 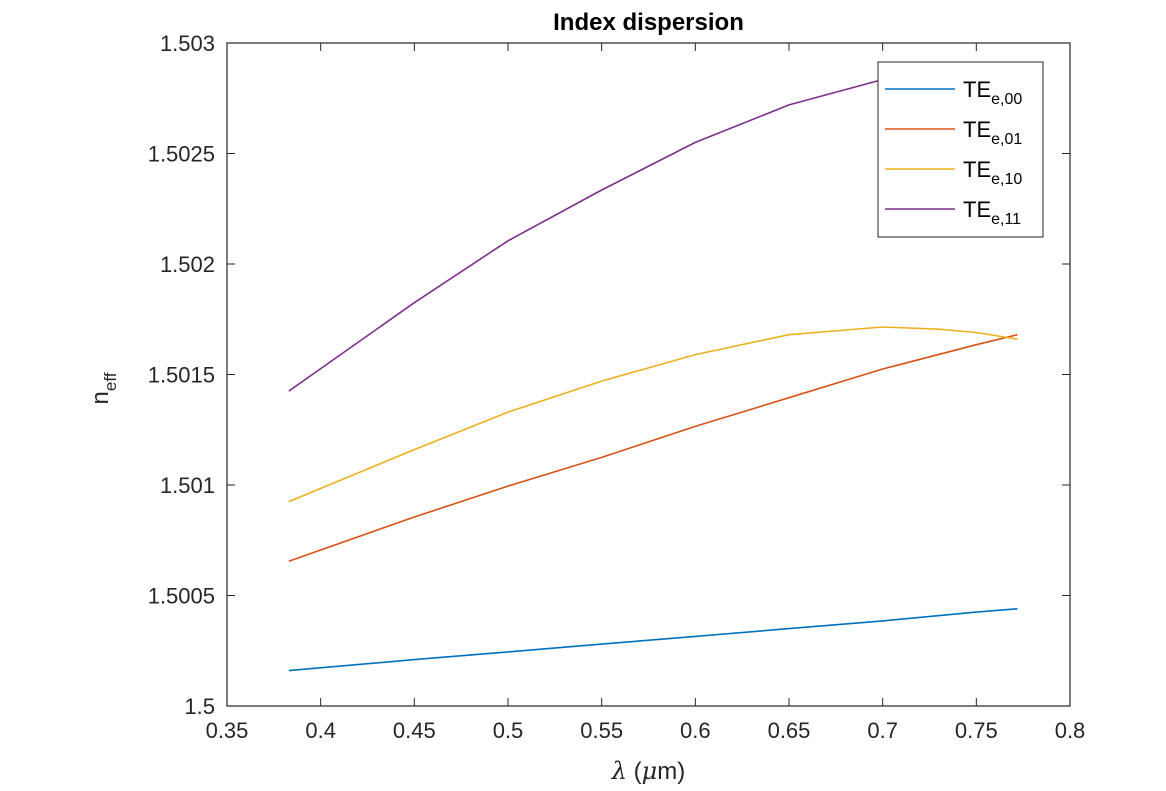 What do you see at coordinates (1006, 179) in the screenshot?
I see `legend-label-sub: e,10` at bounding box center [1006, 179].